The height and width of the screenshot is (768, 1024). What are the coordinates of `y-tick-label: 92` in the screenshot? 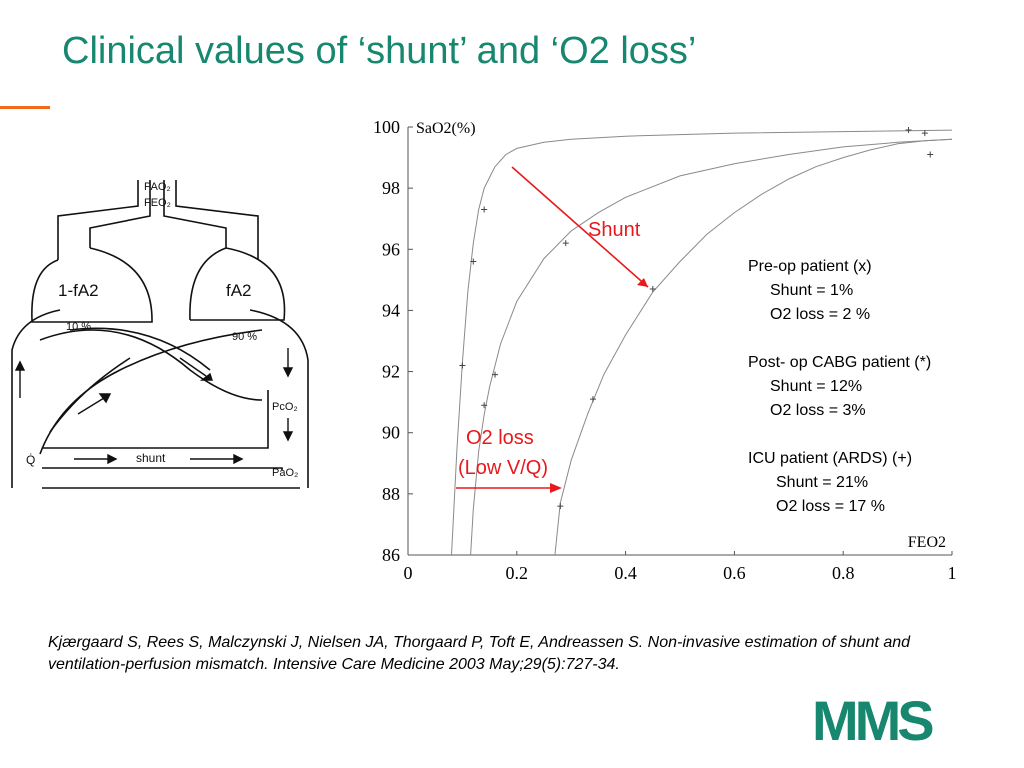 It's located at (391, 372).